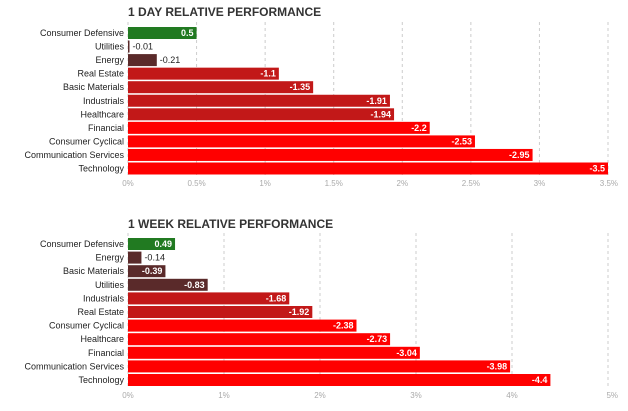  I want to click on value-label: -2.38, so click(343, 326).